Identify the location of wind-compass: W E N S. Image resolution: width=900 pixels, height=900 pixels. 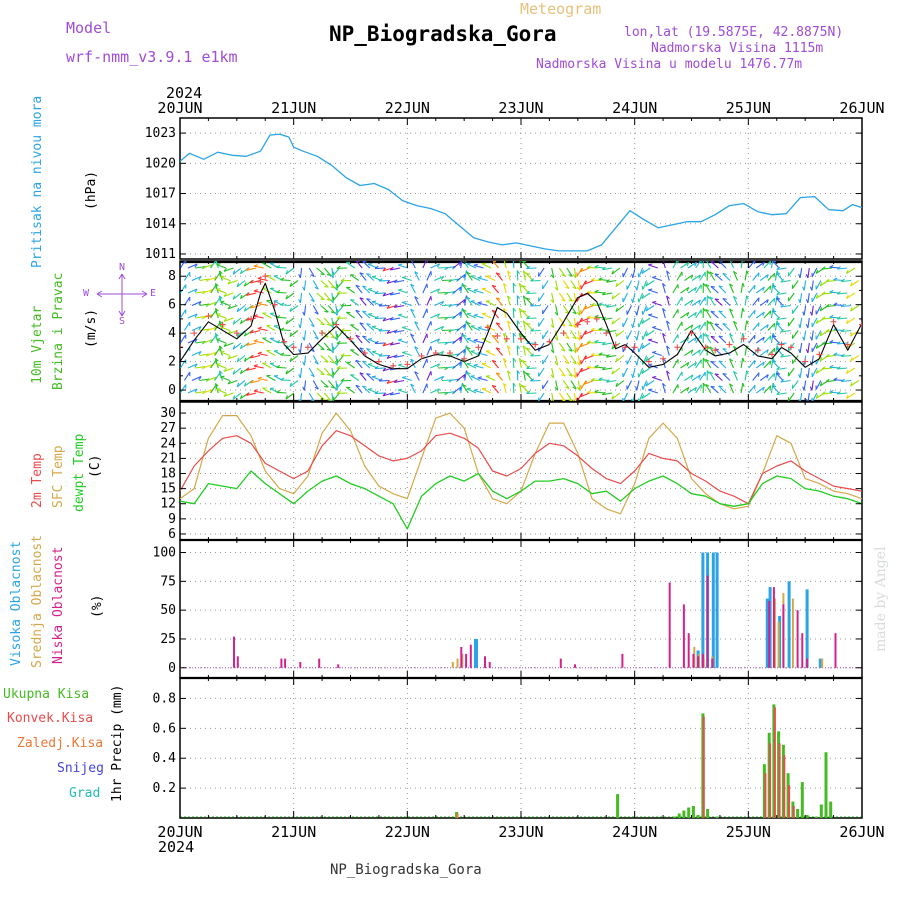
(119, 294).